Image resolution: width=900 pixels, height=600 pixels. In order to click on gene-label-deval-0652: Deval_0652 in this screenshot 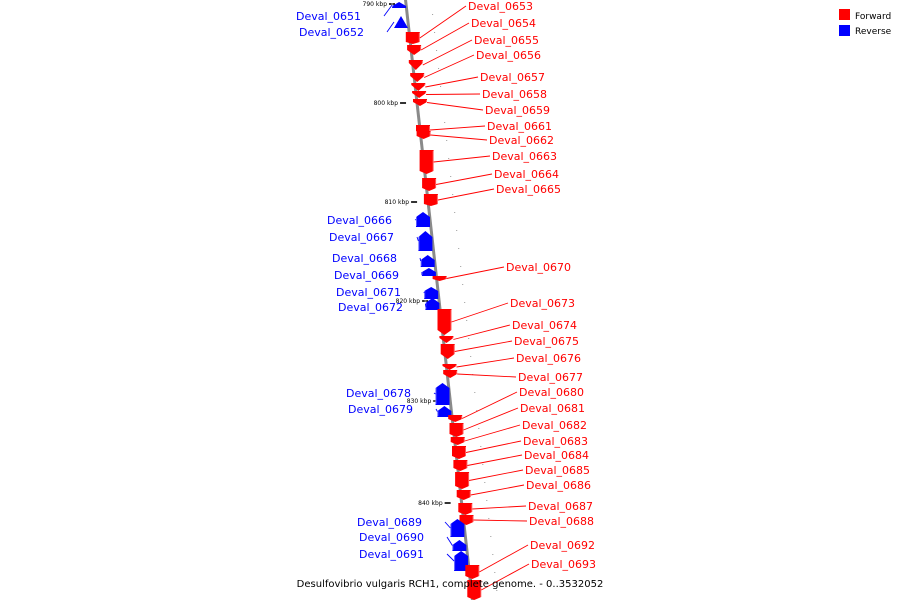, I will do `click(331, 32)`.